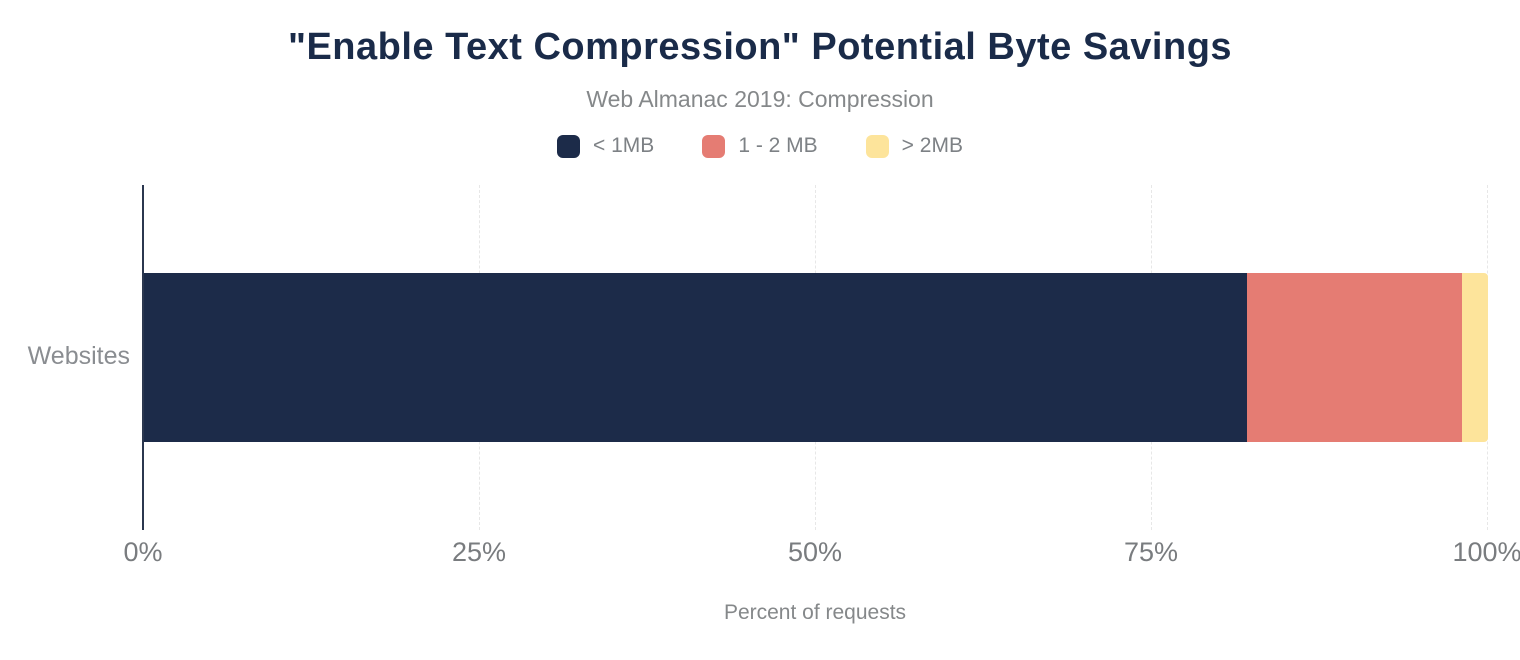 Image resolution: width=1520 pixels, height=660 pixels. What do you see at coordinates (778, 145) in the screenshot?
I see `legend-label: 1 - 2 MB` at bounding box center [778, 145].